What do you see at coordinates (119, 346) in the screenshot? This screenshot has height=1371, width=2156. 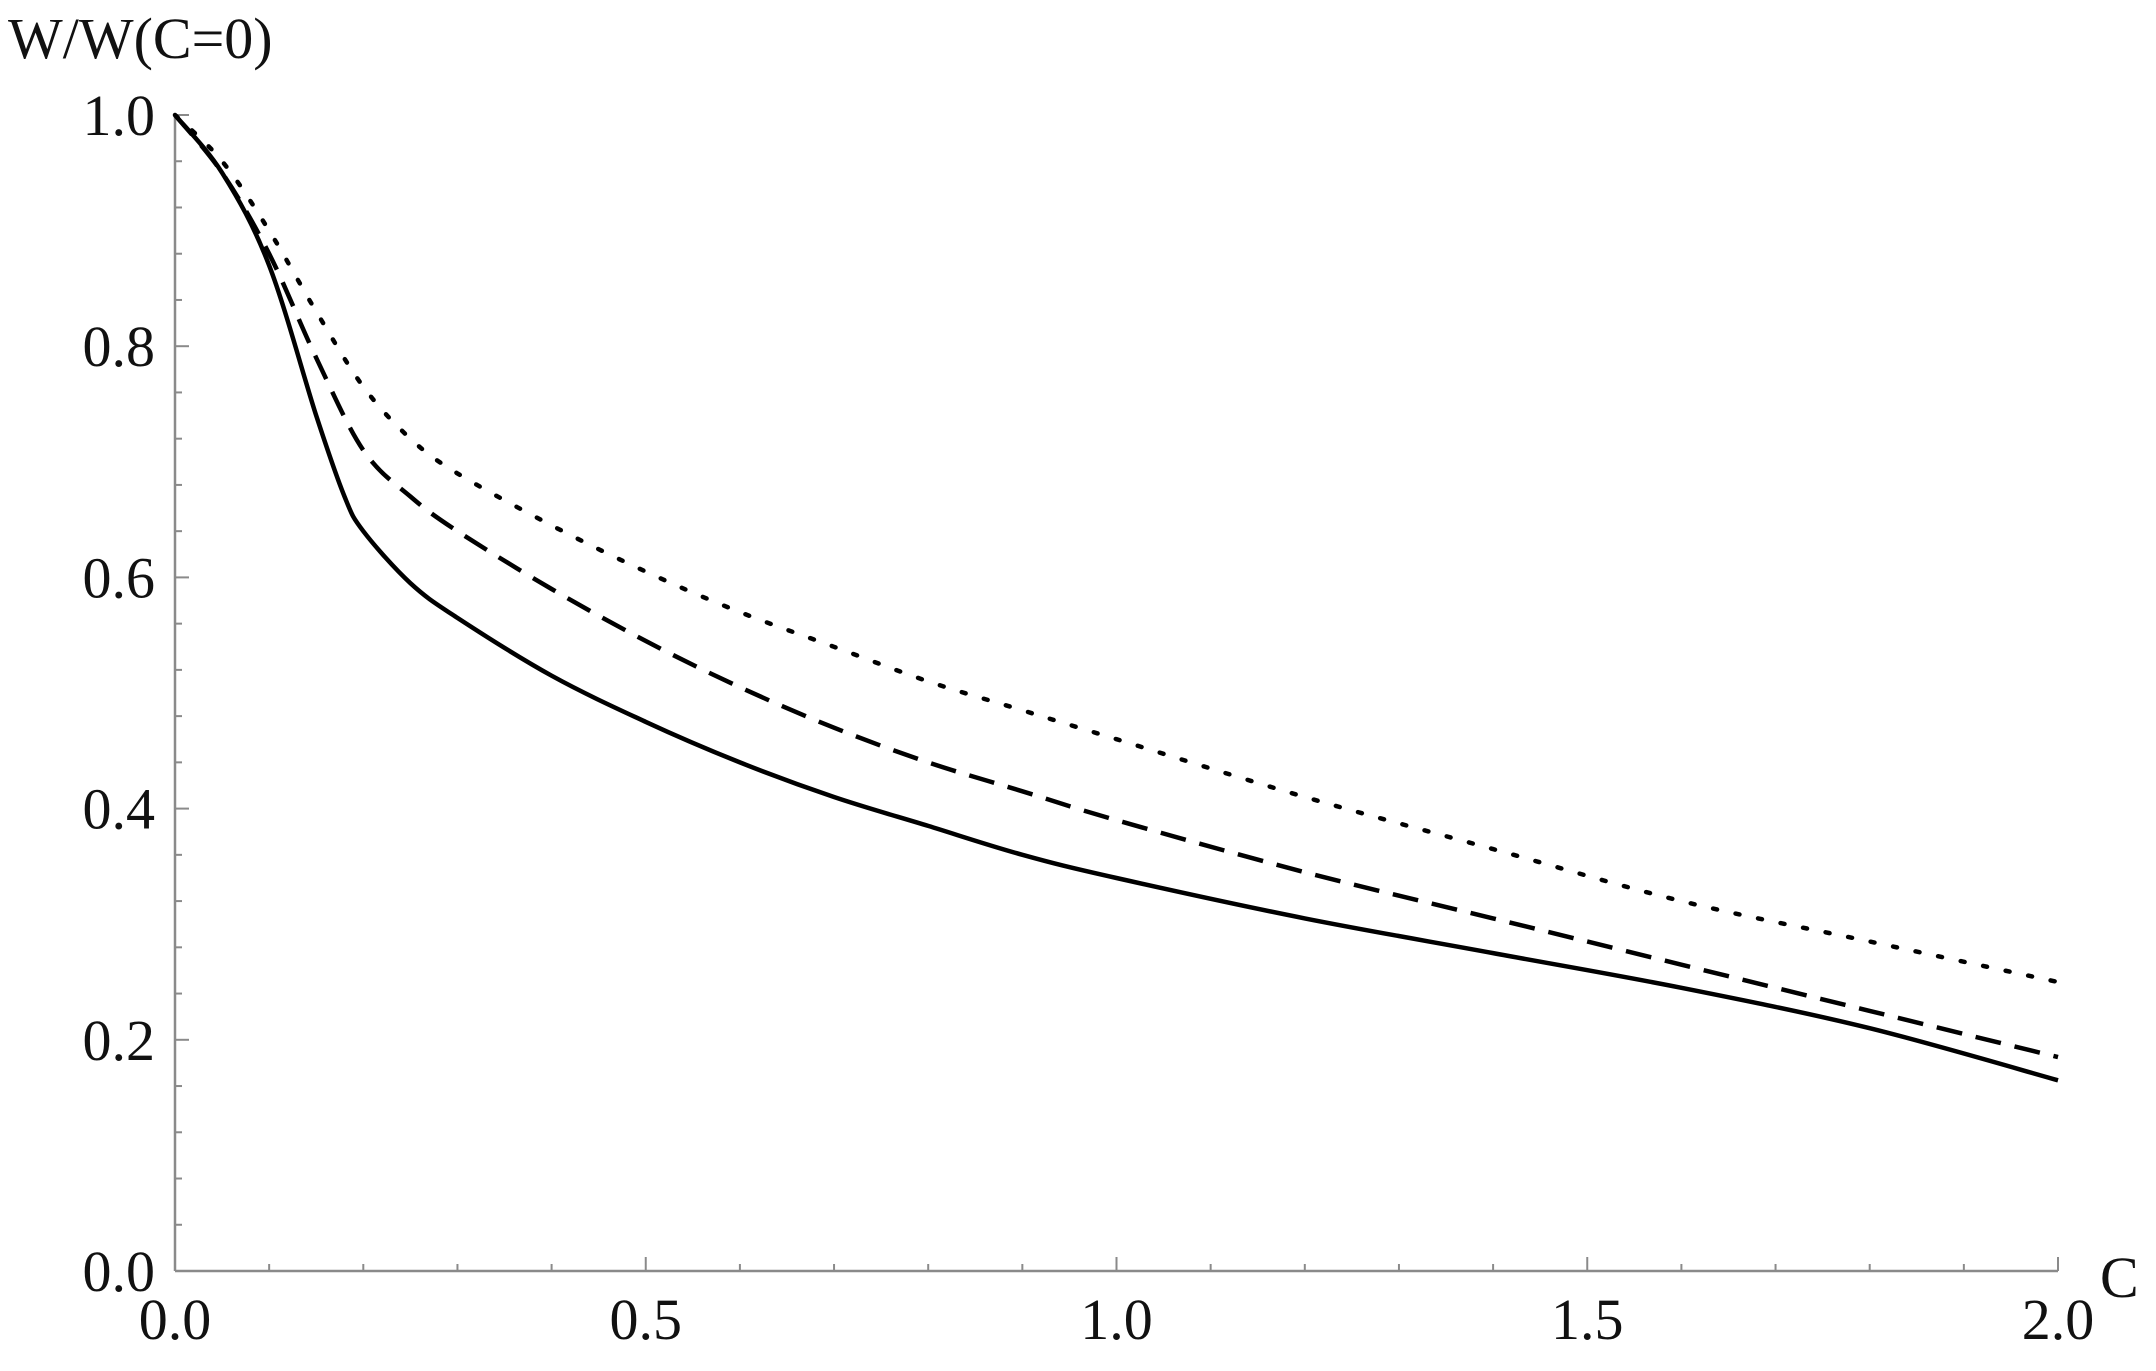 I see `y-tick-label: 0.8` at bounding box center [119, 346].